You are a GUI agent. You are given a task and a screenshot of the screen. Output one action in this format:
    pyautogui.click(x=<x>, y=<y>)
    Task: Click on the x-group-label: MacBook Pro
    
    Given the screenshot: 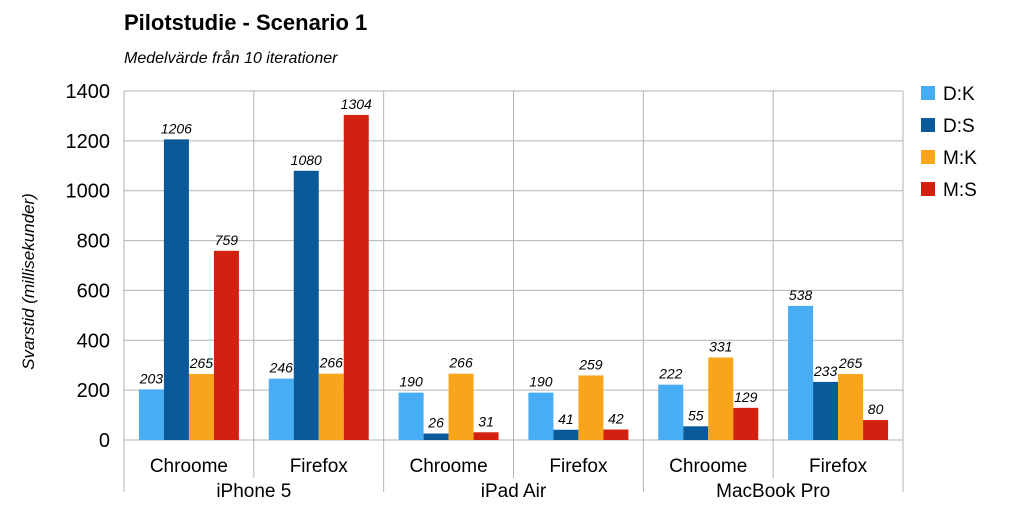 What is the action you would take?
    pyautogui.click(x=773, y=491)
    